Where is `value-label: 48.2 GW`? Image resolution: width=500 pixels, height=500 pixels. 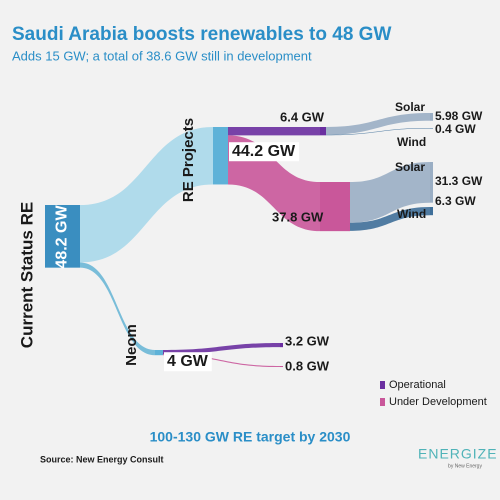
value-label: 48.2 GW is located at coordinates (62, 237).